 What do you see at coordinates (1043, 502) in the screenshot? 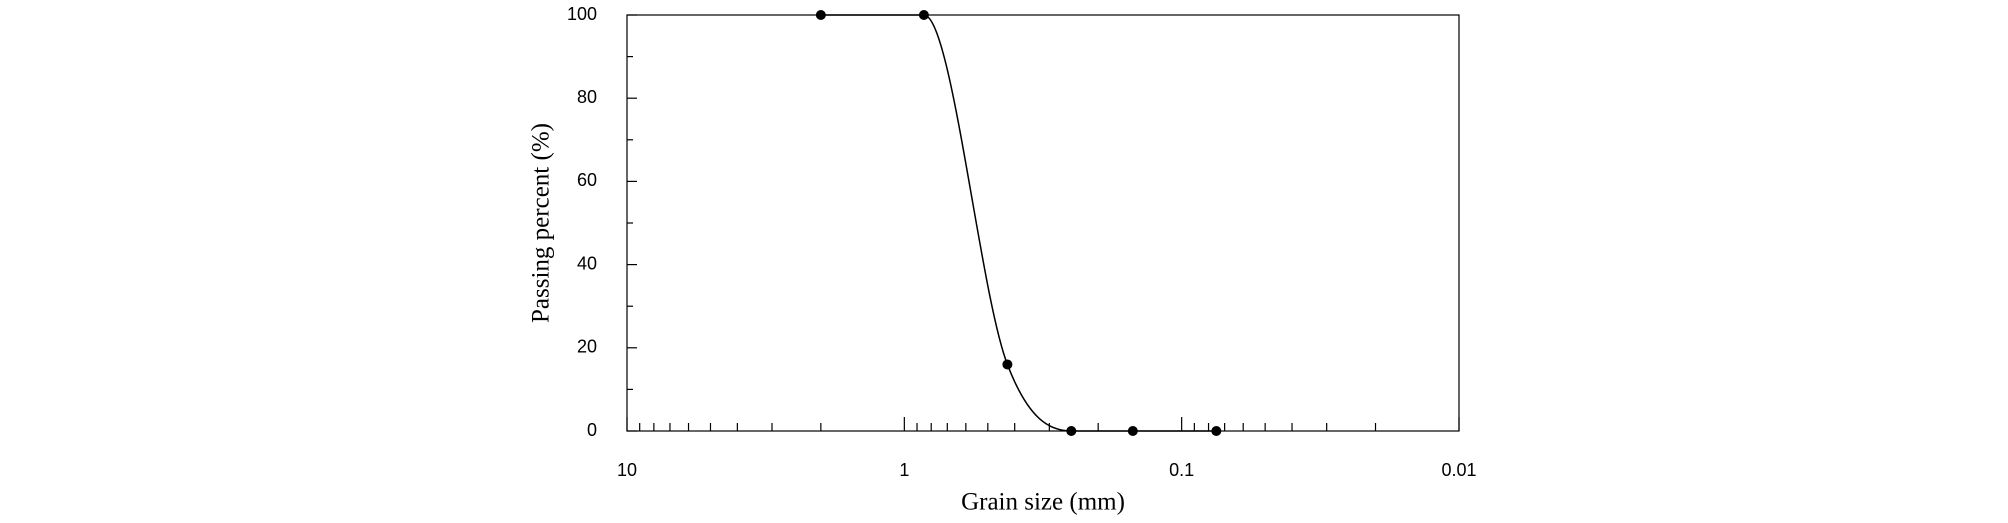
I see `x-axis-label: Grain size (mm)` at bounding box center [1043, 502].